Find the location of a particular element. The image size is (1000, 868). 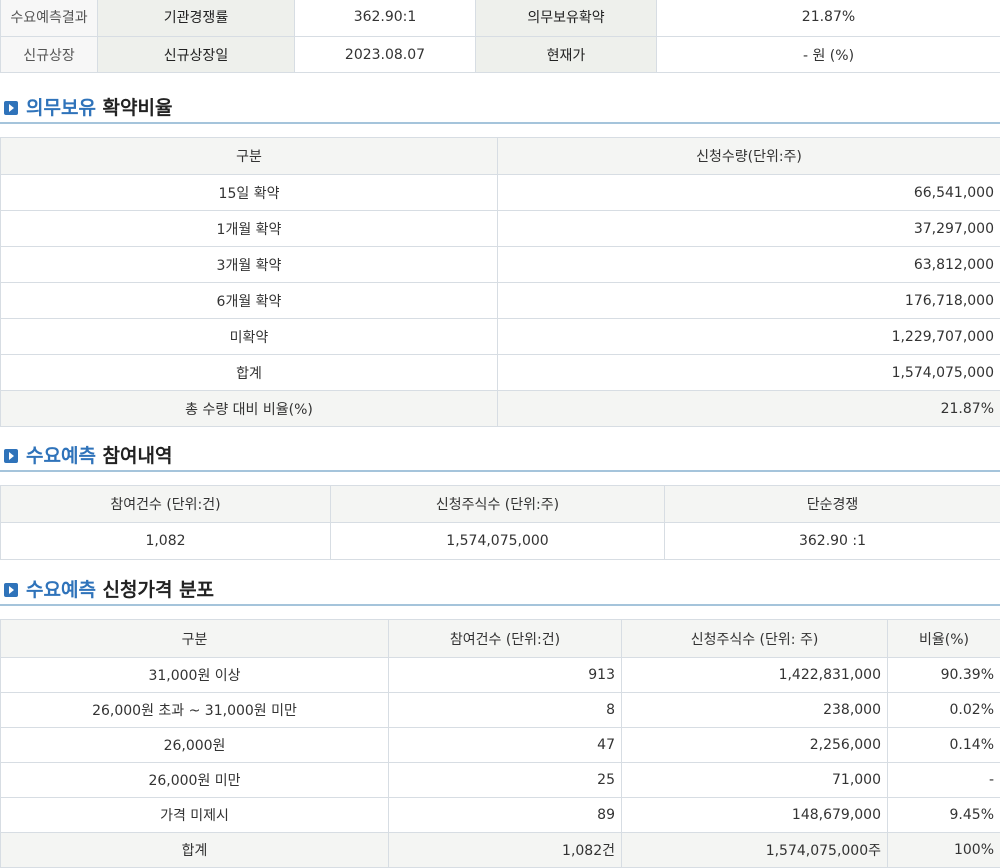

section-title-distribution: 수요예측 신청가격 분포 is located at coordinates (500, 591).